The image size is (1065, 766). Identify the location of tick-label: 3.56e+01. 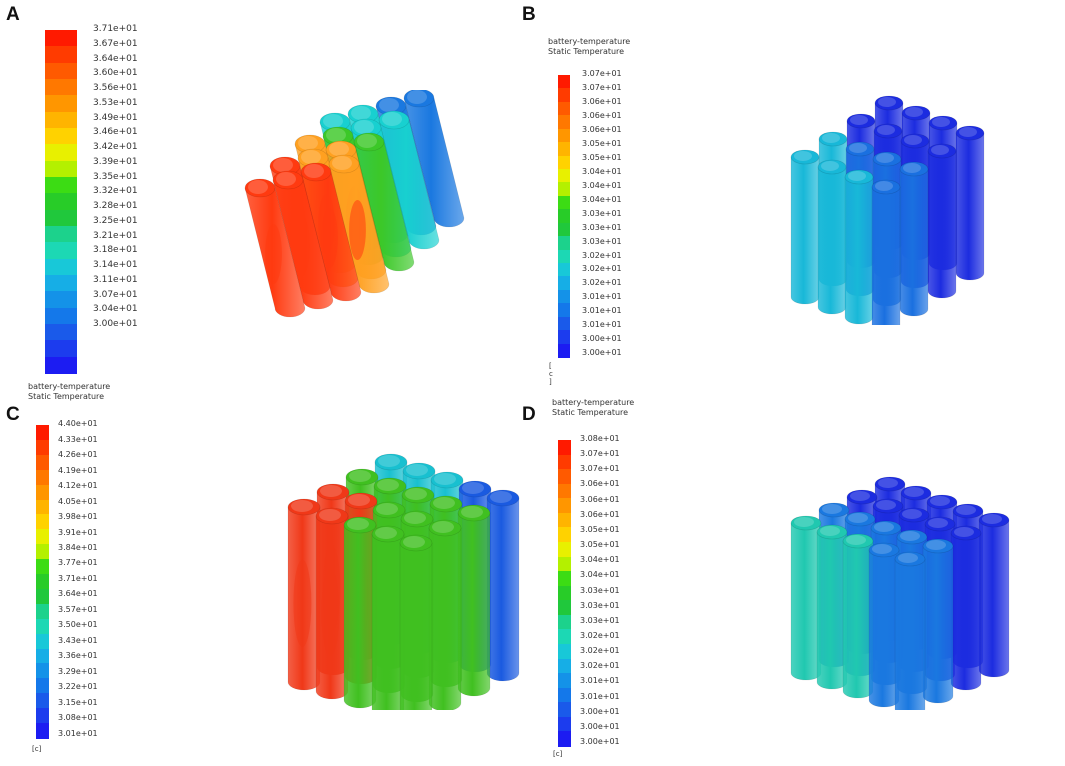
(115, 88).